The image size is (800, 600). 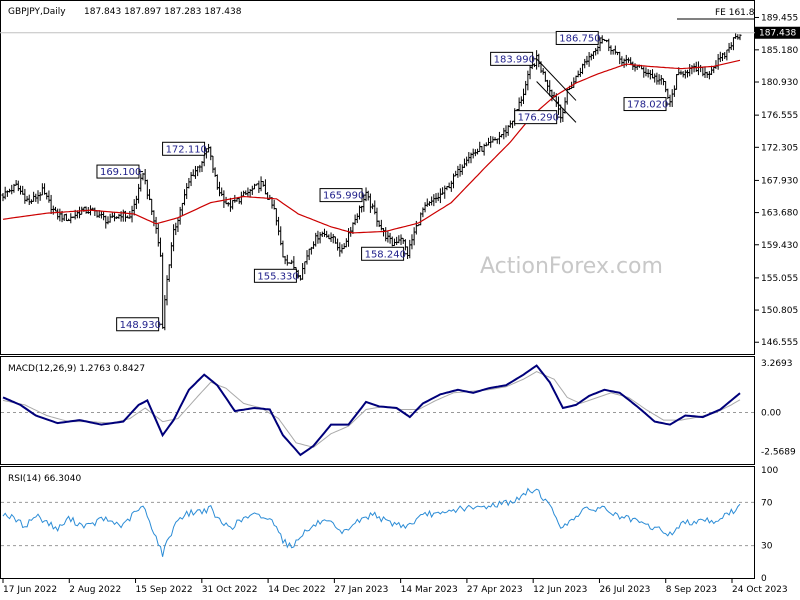 What do you see at coordinates (361, 590) in the screenshot?
I see `time-tick-label: 27 Jan 2023` at bounding box center [361, 590].